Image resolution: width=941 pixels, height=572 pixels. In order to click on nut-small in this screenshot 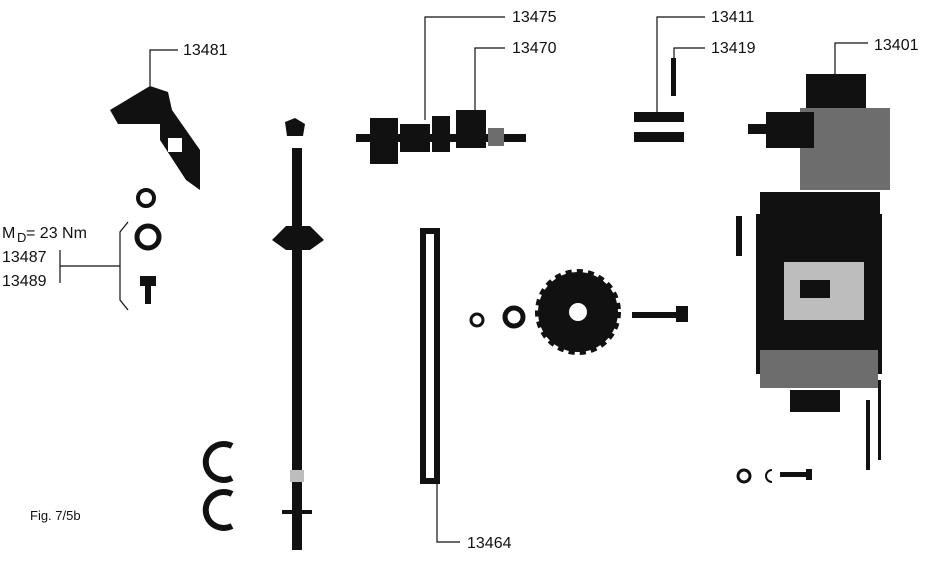, I will do `click(146, 198)`.